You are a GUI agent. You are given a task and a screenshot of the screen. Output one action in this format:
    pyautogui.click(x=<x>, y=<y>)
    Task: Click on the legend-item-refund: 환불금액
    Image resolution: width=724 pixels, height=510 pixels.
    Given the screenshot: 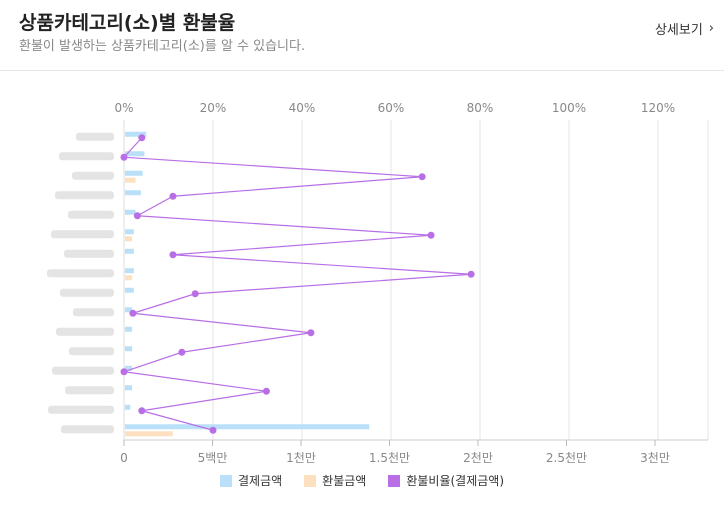 What is the action you would take?
    pyautogui.click(x=335, y=480)
    